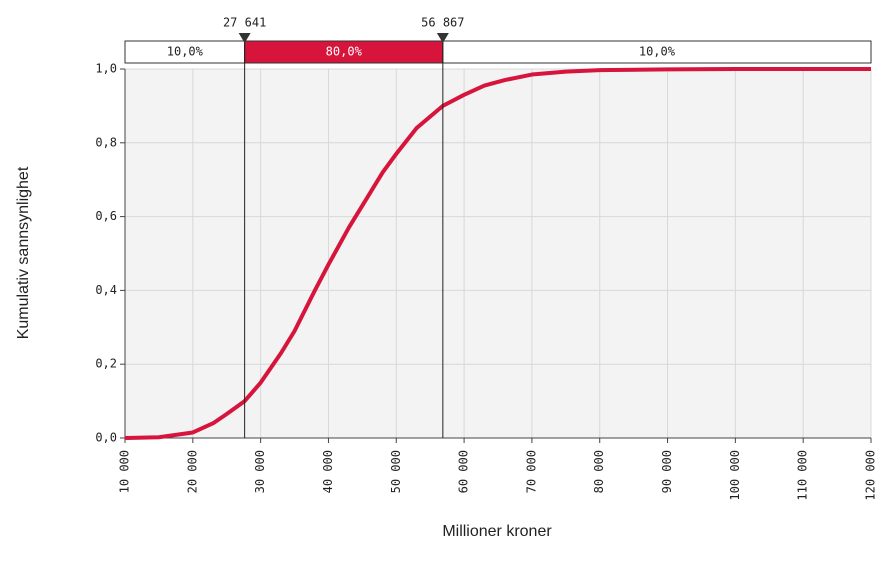 The image size is (880, 572). Describe the element at coordinates (497, 531) in the screenshot. I see `x-axis-label: Millioner kroner` at that location.